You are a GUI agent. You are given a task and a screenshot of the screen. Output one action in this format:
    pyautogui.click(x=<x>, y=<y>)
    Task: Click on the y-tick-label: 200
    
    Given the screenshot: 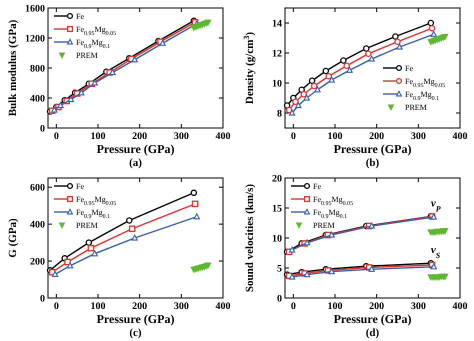 What is the action you would take?
    pyautogui.click(x=37, y=262)
    